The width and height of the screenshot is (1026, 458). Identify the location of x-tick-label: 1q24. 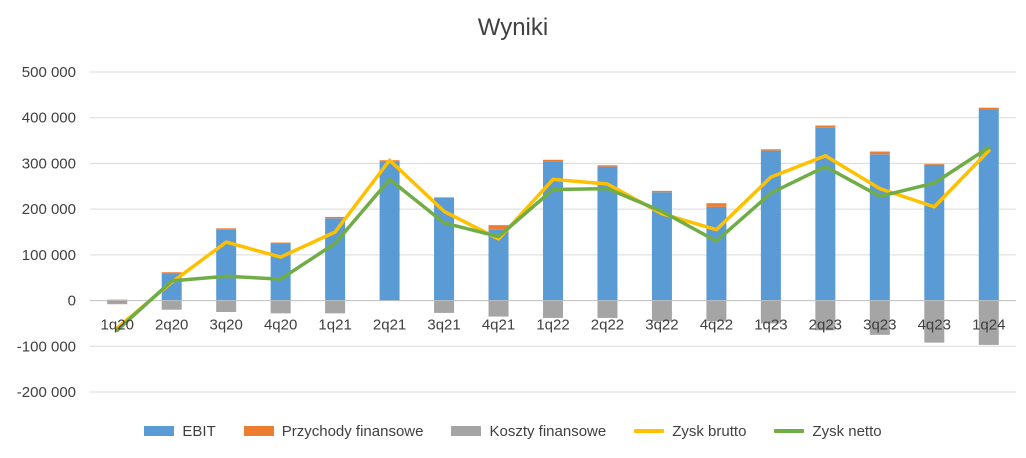
(988, 325).